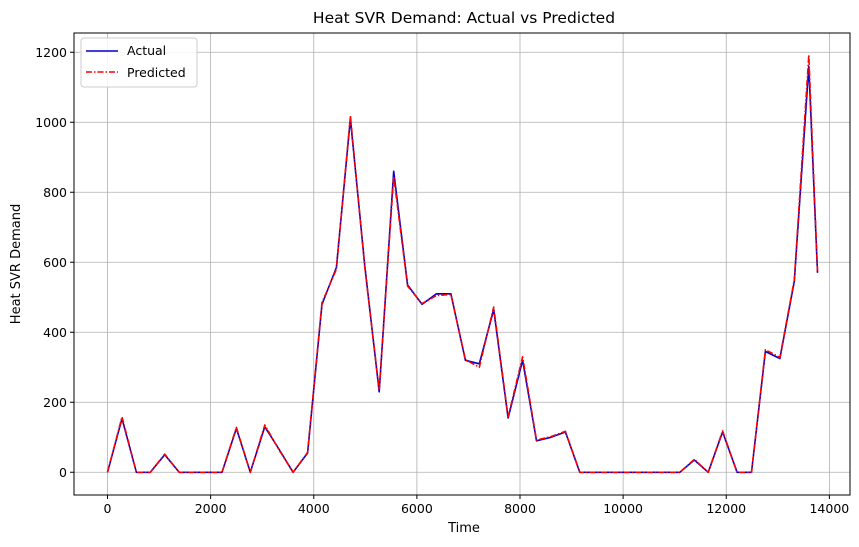 This screenshot has width=859, height=547. What do you see at coordinates (55, 262) in the screenshot?
I see `y-tick-label: 600` at bounding box center [55, 262].